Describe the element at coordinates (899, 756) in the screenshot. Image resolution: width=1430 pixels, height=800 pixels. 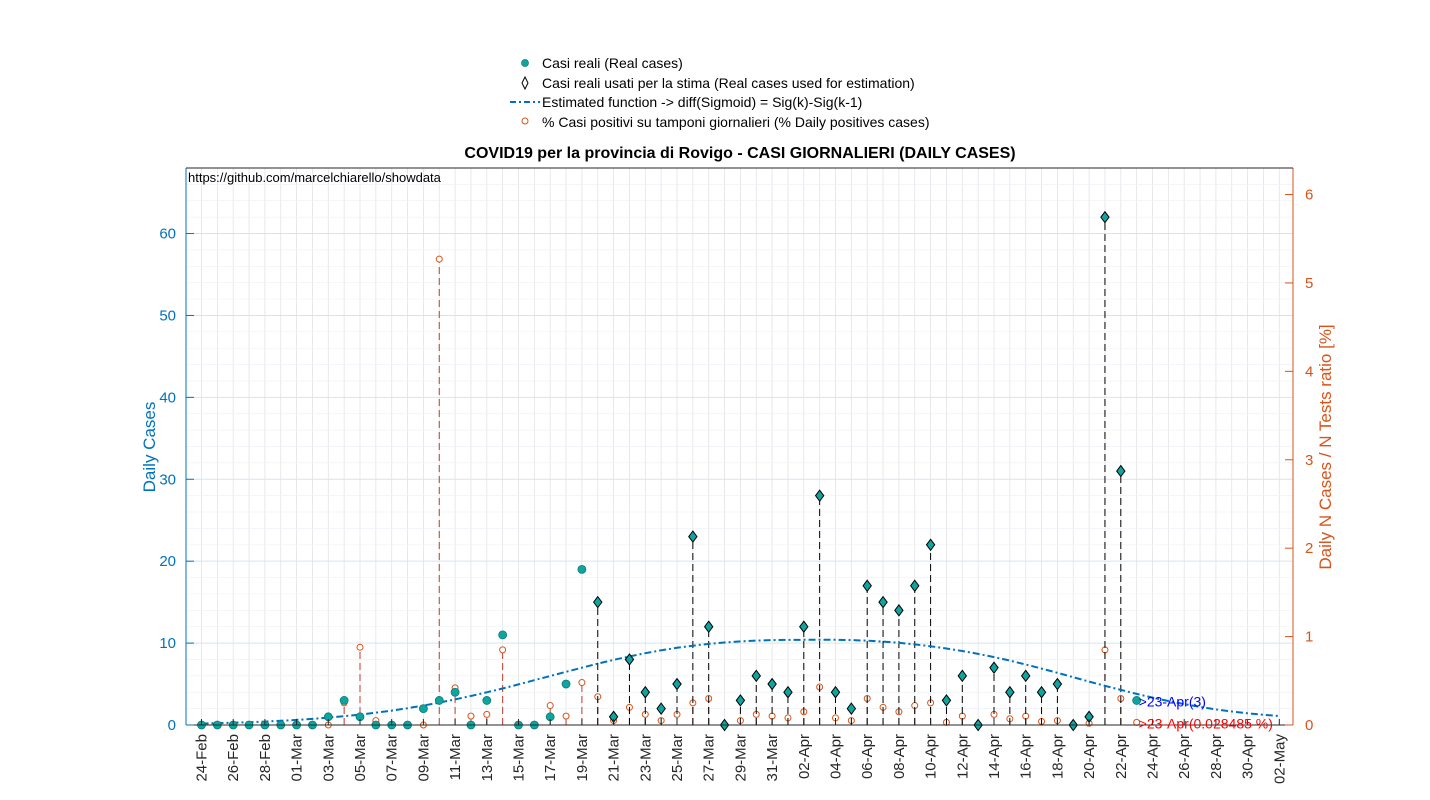
I see `x-tick-label: 08-Apr` at that location.